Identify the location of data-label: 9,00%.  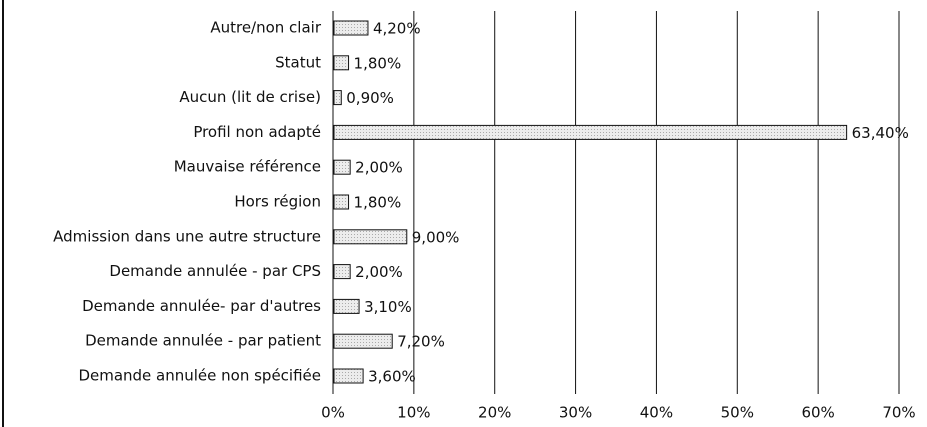
(436, 237).